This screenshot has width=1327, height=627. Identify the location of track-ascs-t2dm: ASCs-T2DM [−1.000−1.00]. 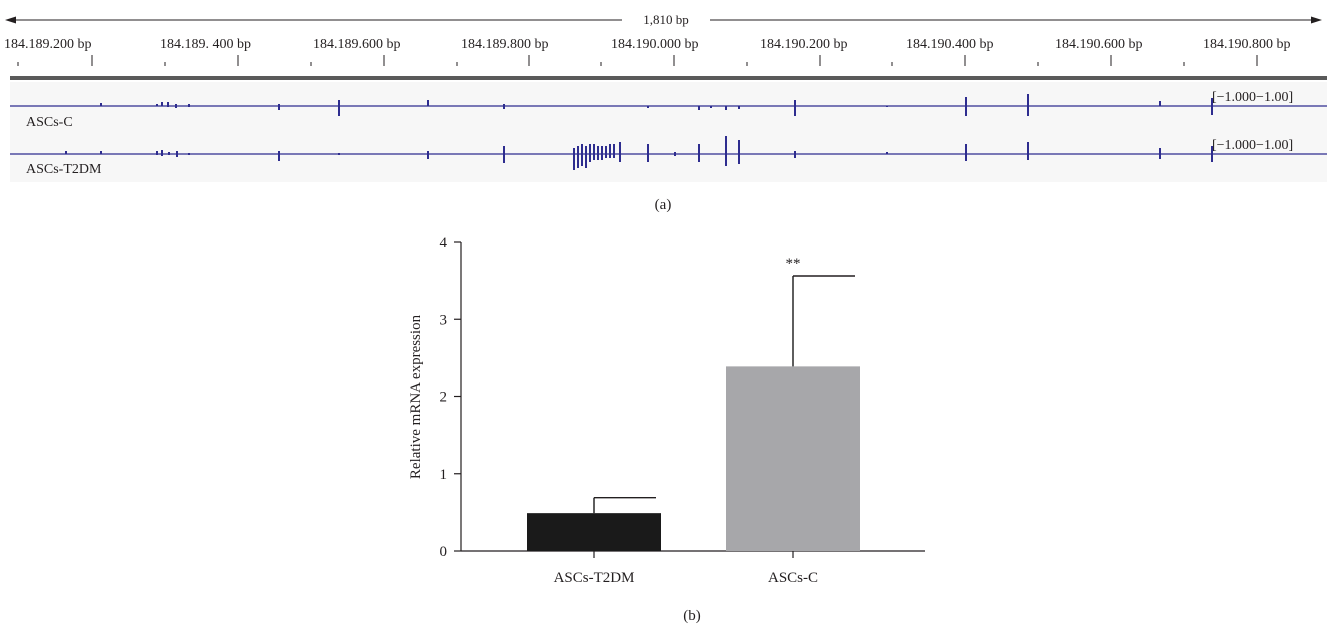
(668, 156).